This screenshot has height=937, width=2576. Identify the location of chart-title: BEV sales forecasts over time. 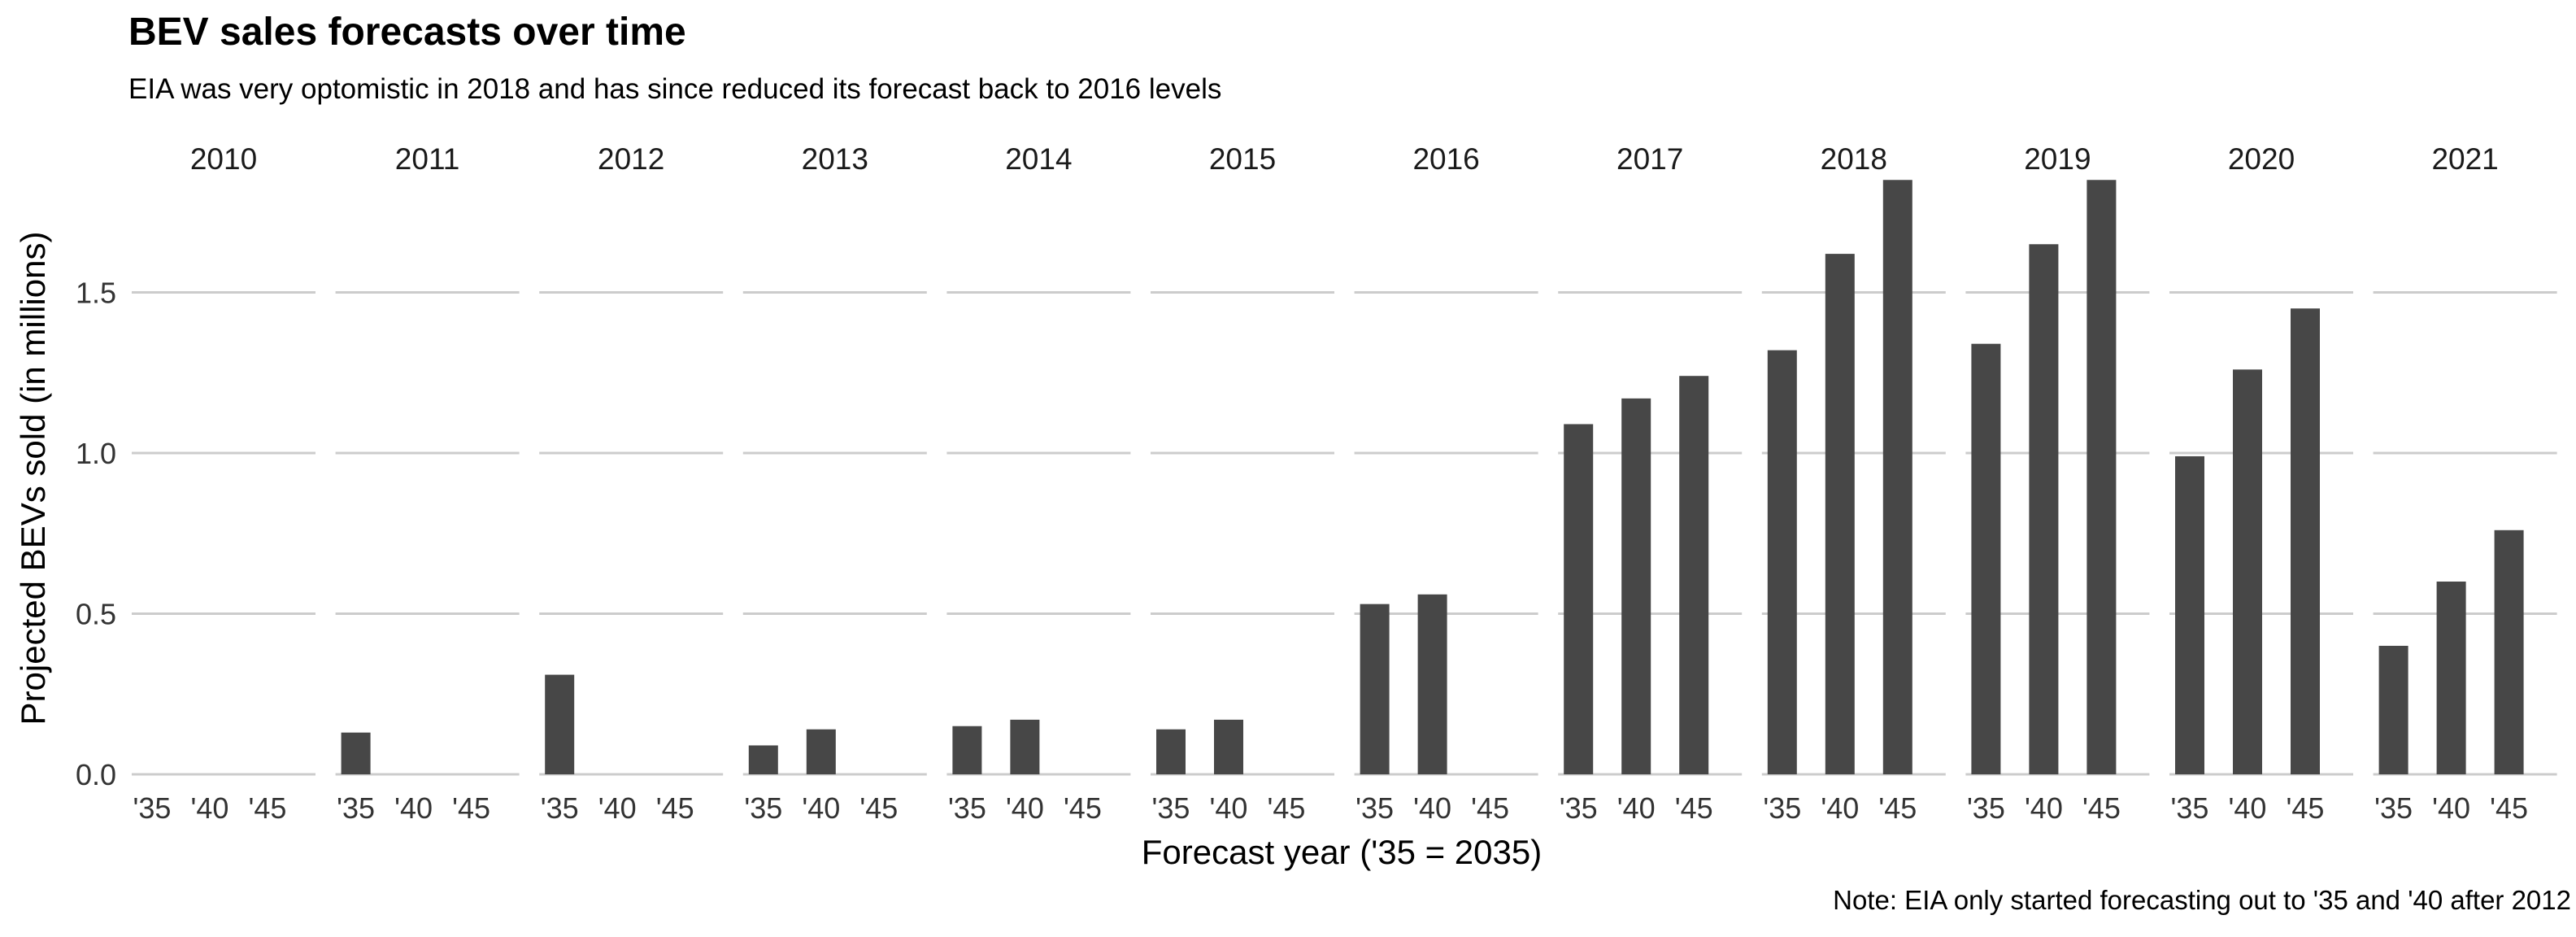
(407, 32).